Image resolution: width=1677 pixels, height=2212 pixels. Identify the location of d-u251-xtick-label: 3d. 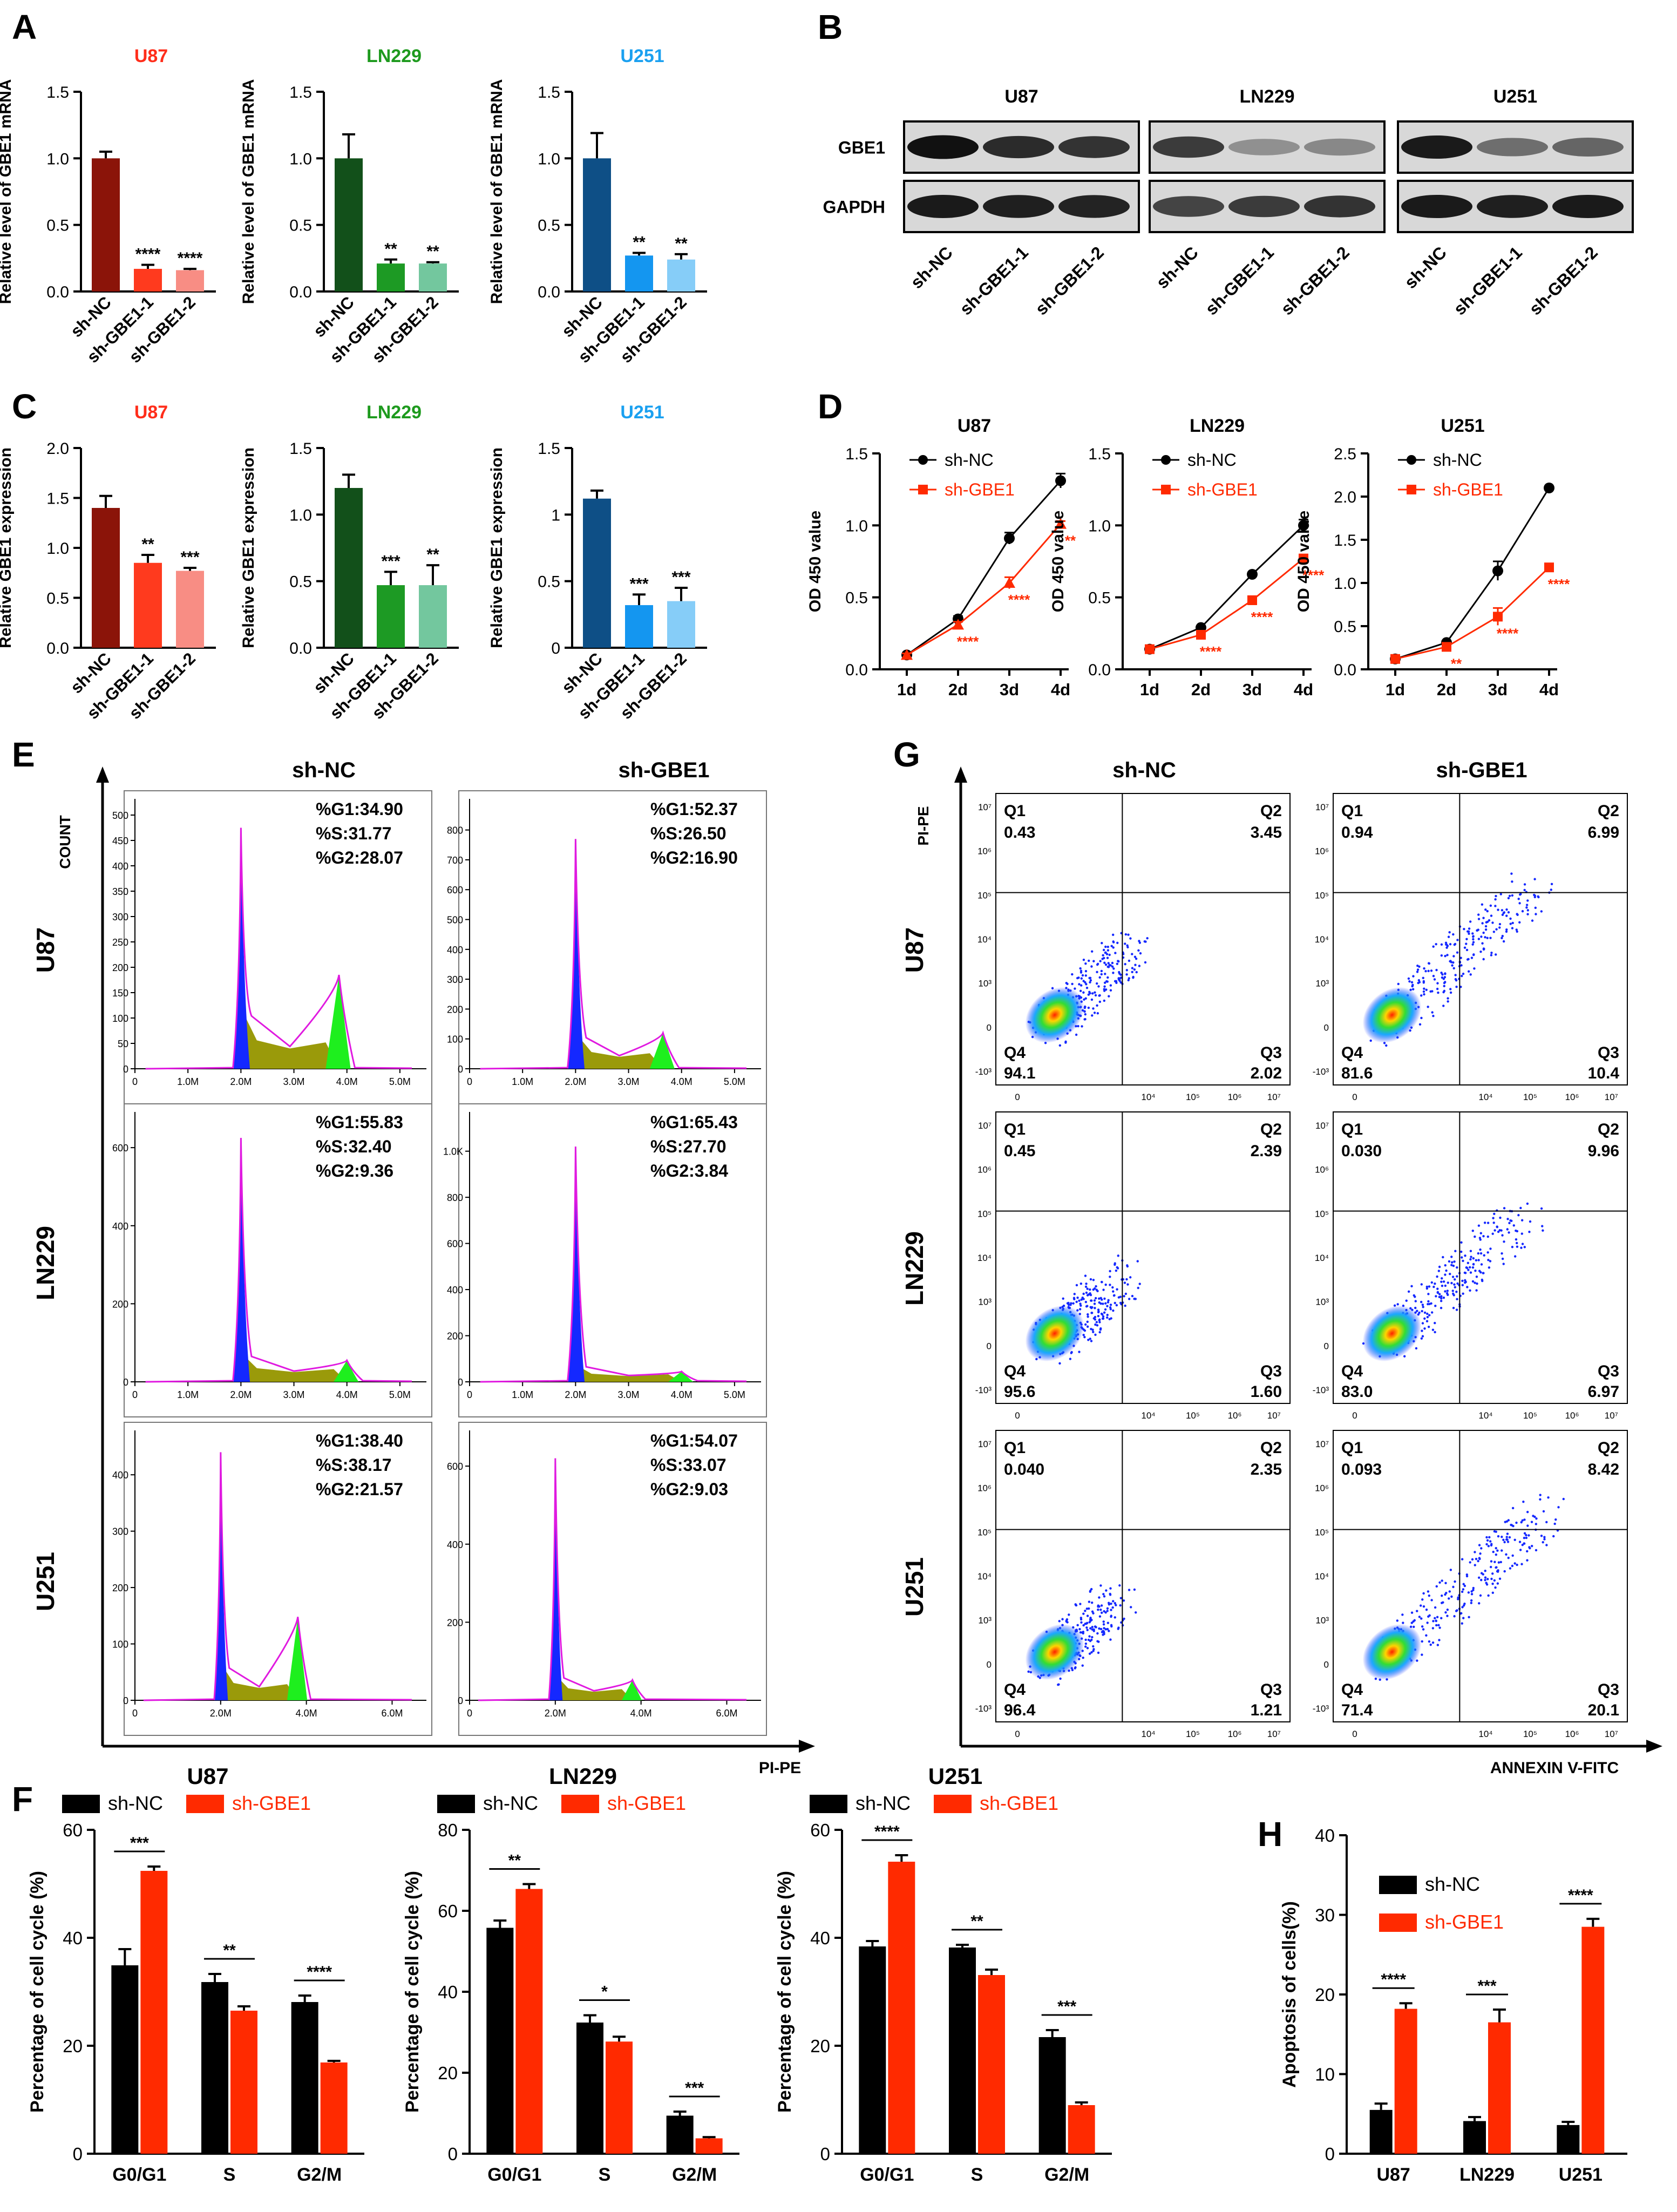
(1498, 689).